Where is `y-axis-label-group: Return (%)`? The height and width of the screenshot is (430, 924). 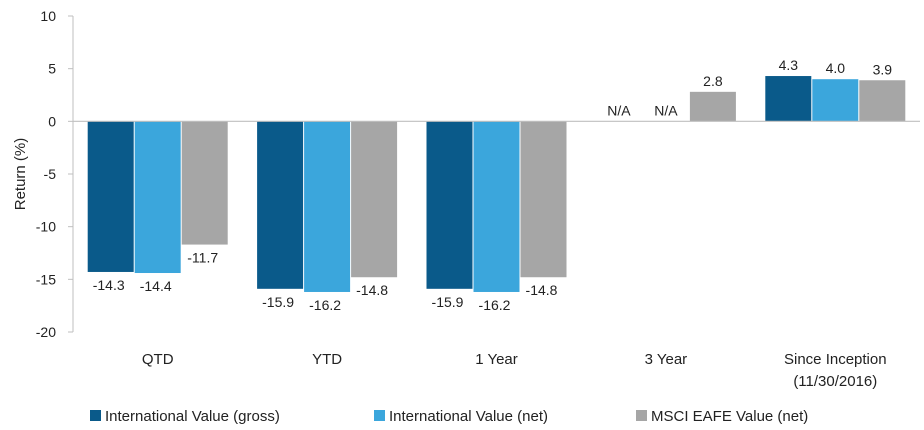 y-axis-label-group: Return (%) is located at coordinates (20, 174).